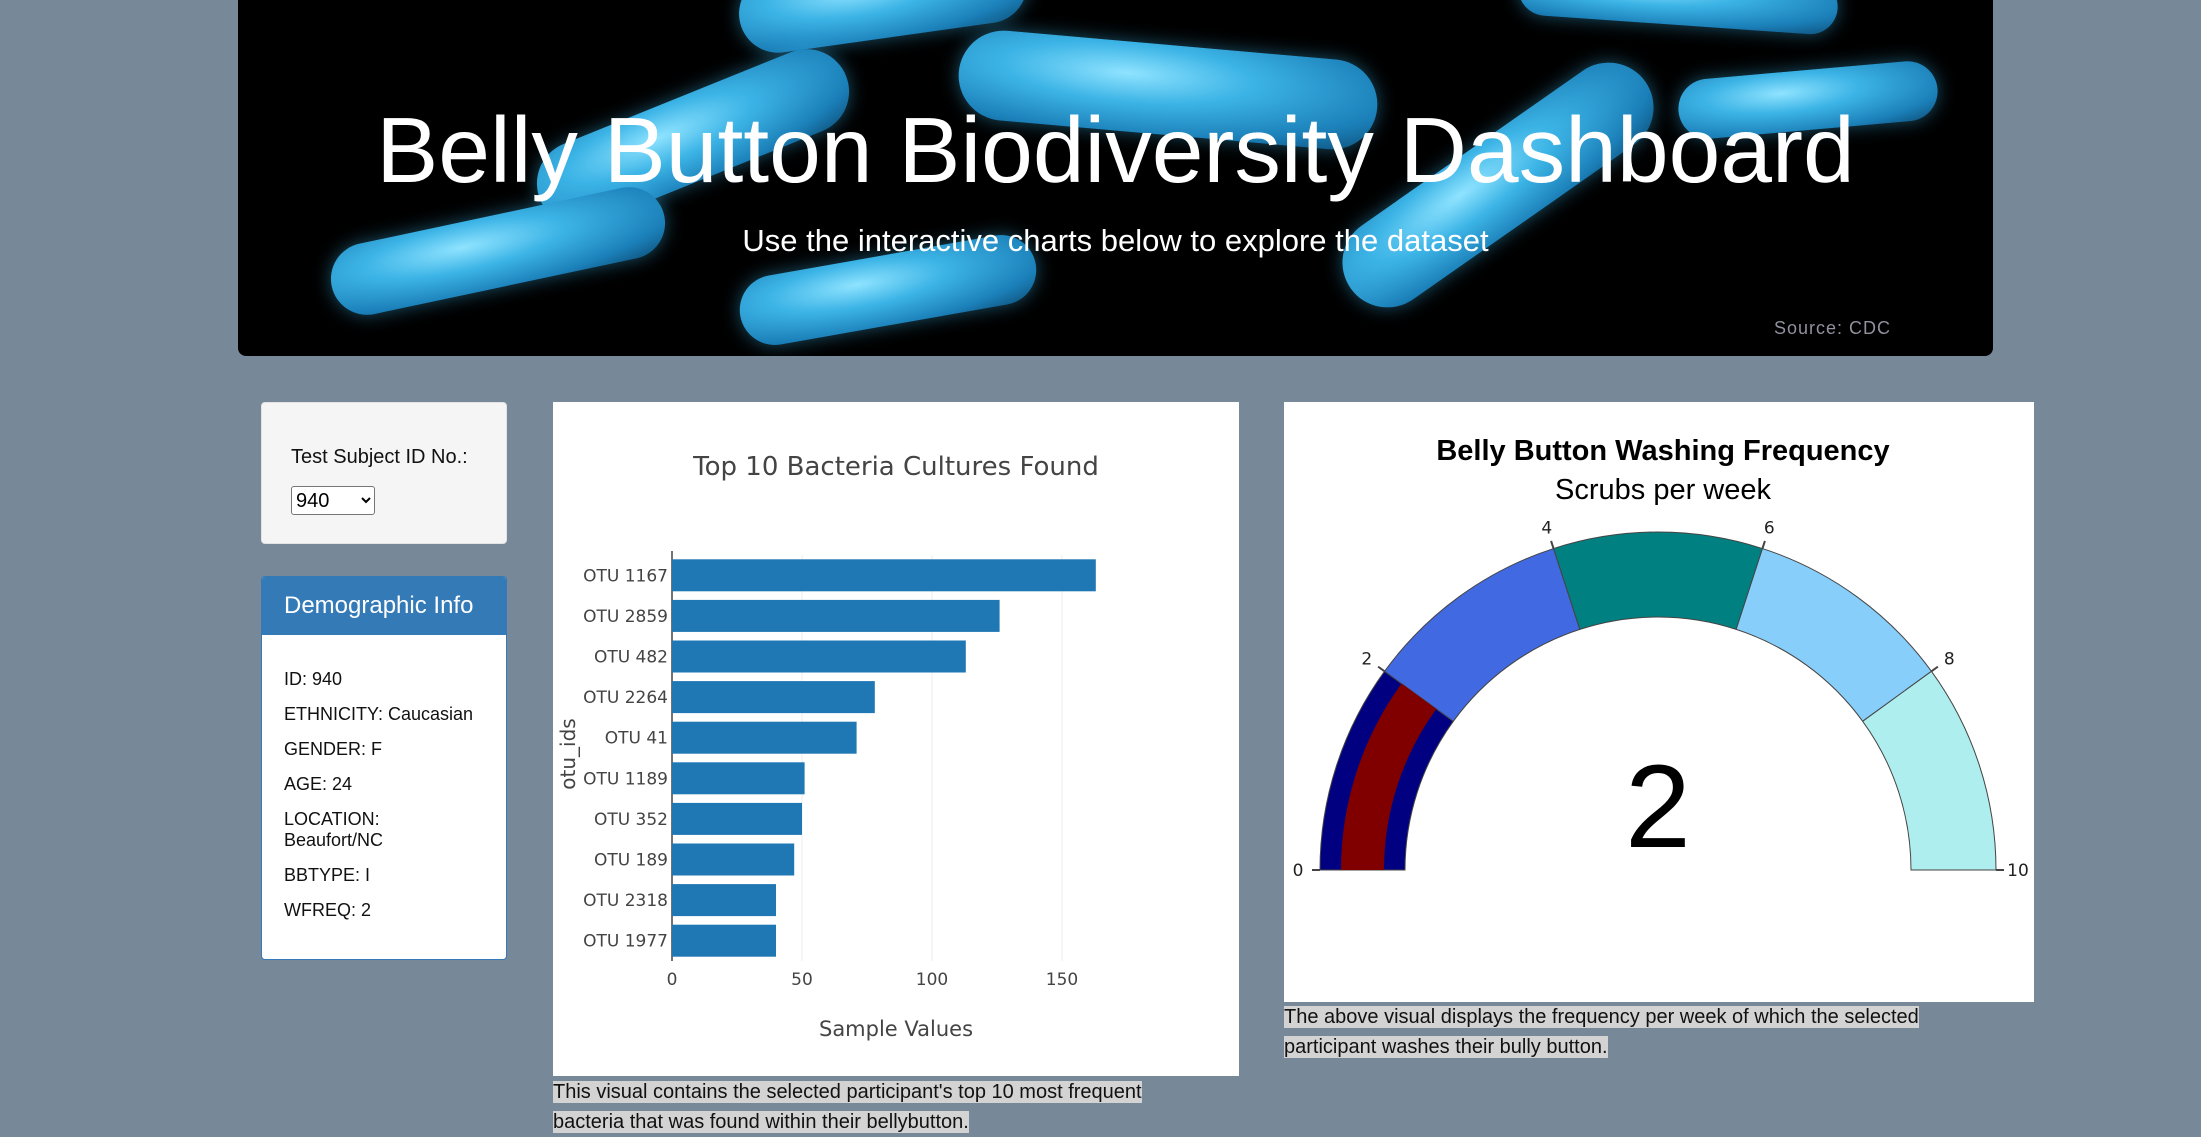 This screenshot has height=1137, width=2201. I want to click on gauge-tick-label: 8, so click(1949, 659).